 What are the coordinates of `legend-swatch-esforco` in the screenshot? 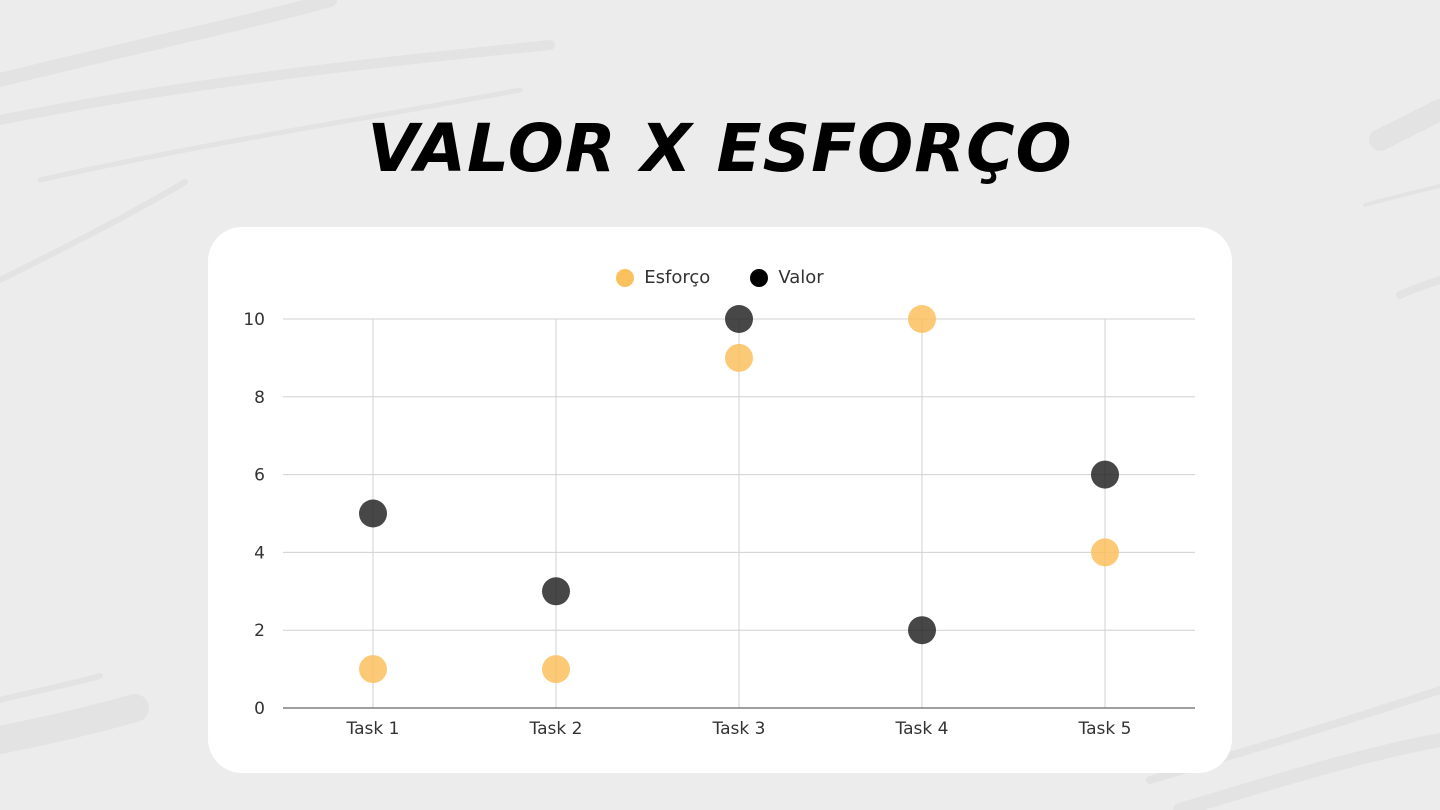 It's located at (625, 277).